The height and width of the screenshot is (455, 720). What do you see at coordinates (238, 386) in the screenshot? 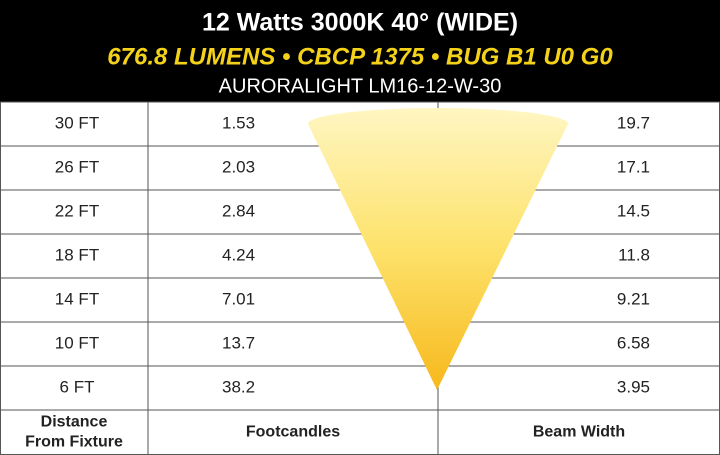
I see `footcandle-cell: 38.2` at bounding box center [238, 386].